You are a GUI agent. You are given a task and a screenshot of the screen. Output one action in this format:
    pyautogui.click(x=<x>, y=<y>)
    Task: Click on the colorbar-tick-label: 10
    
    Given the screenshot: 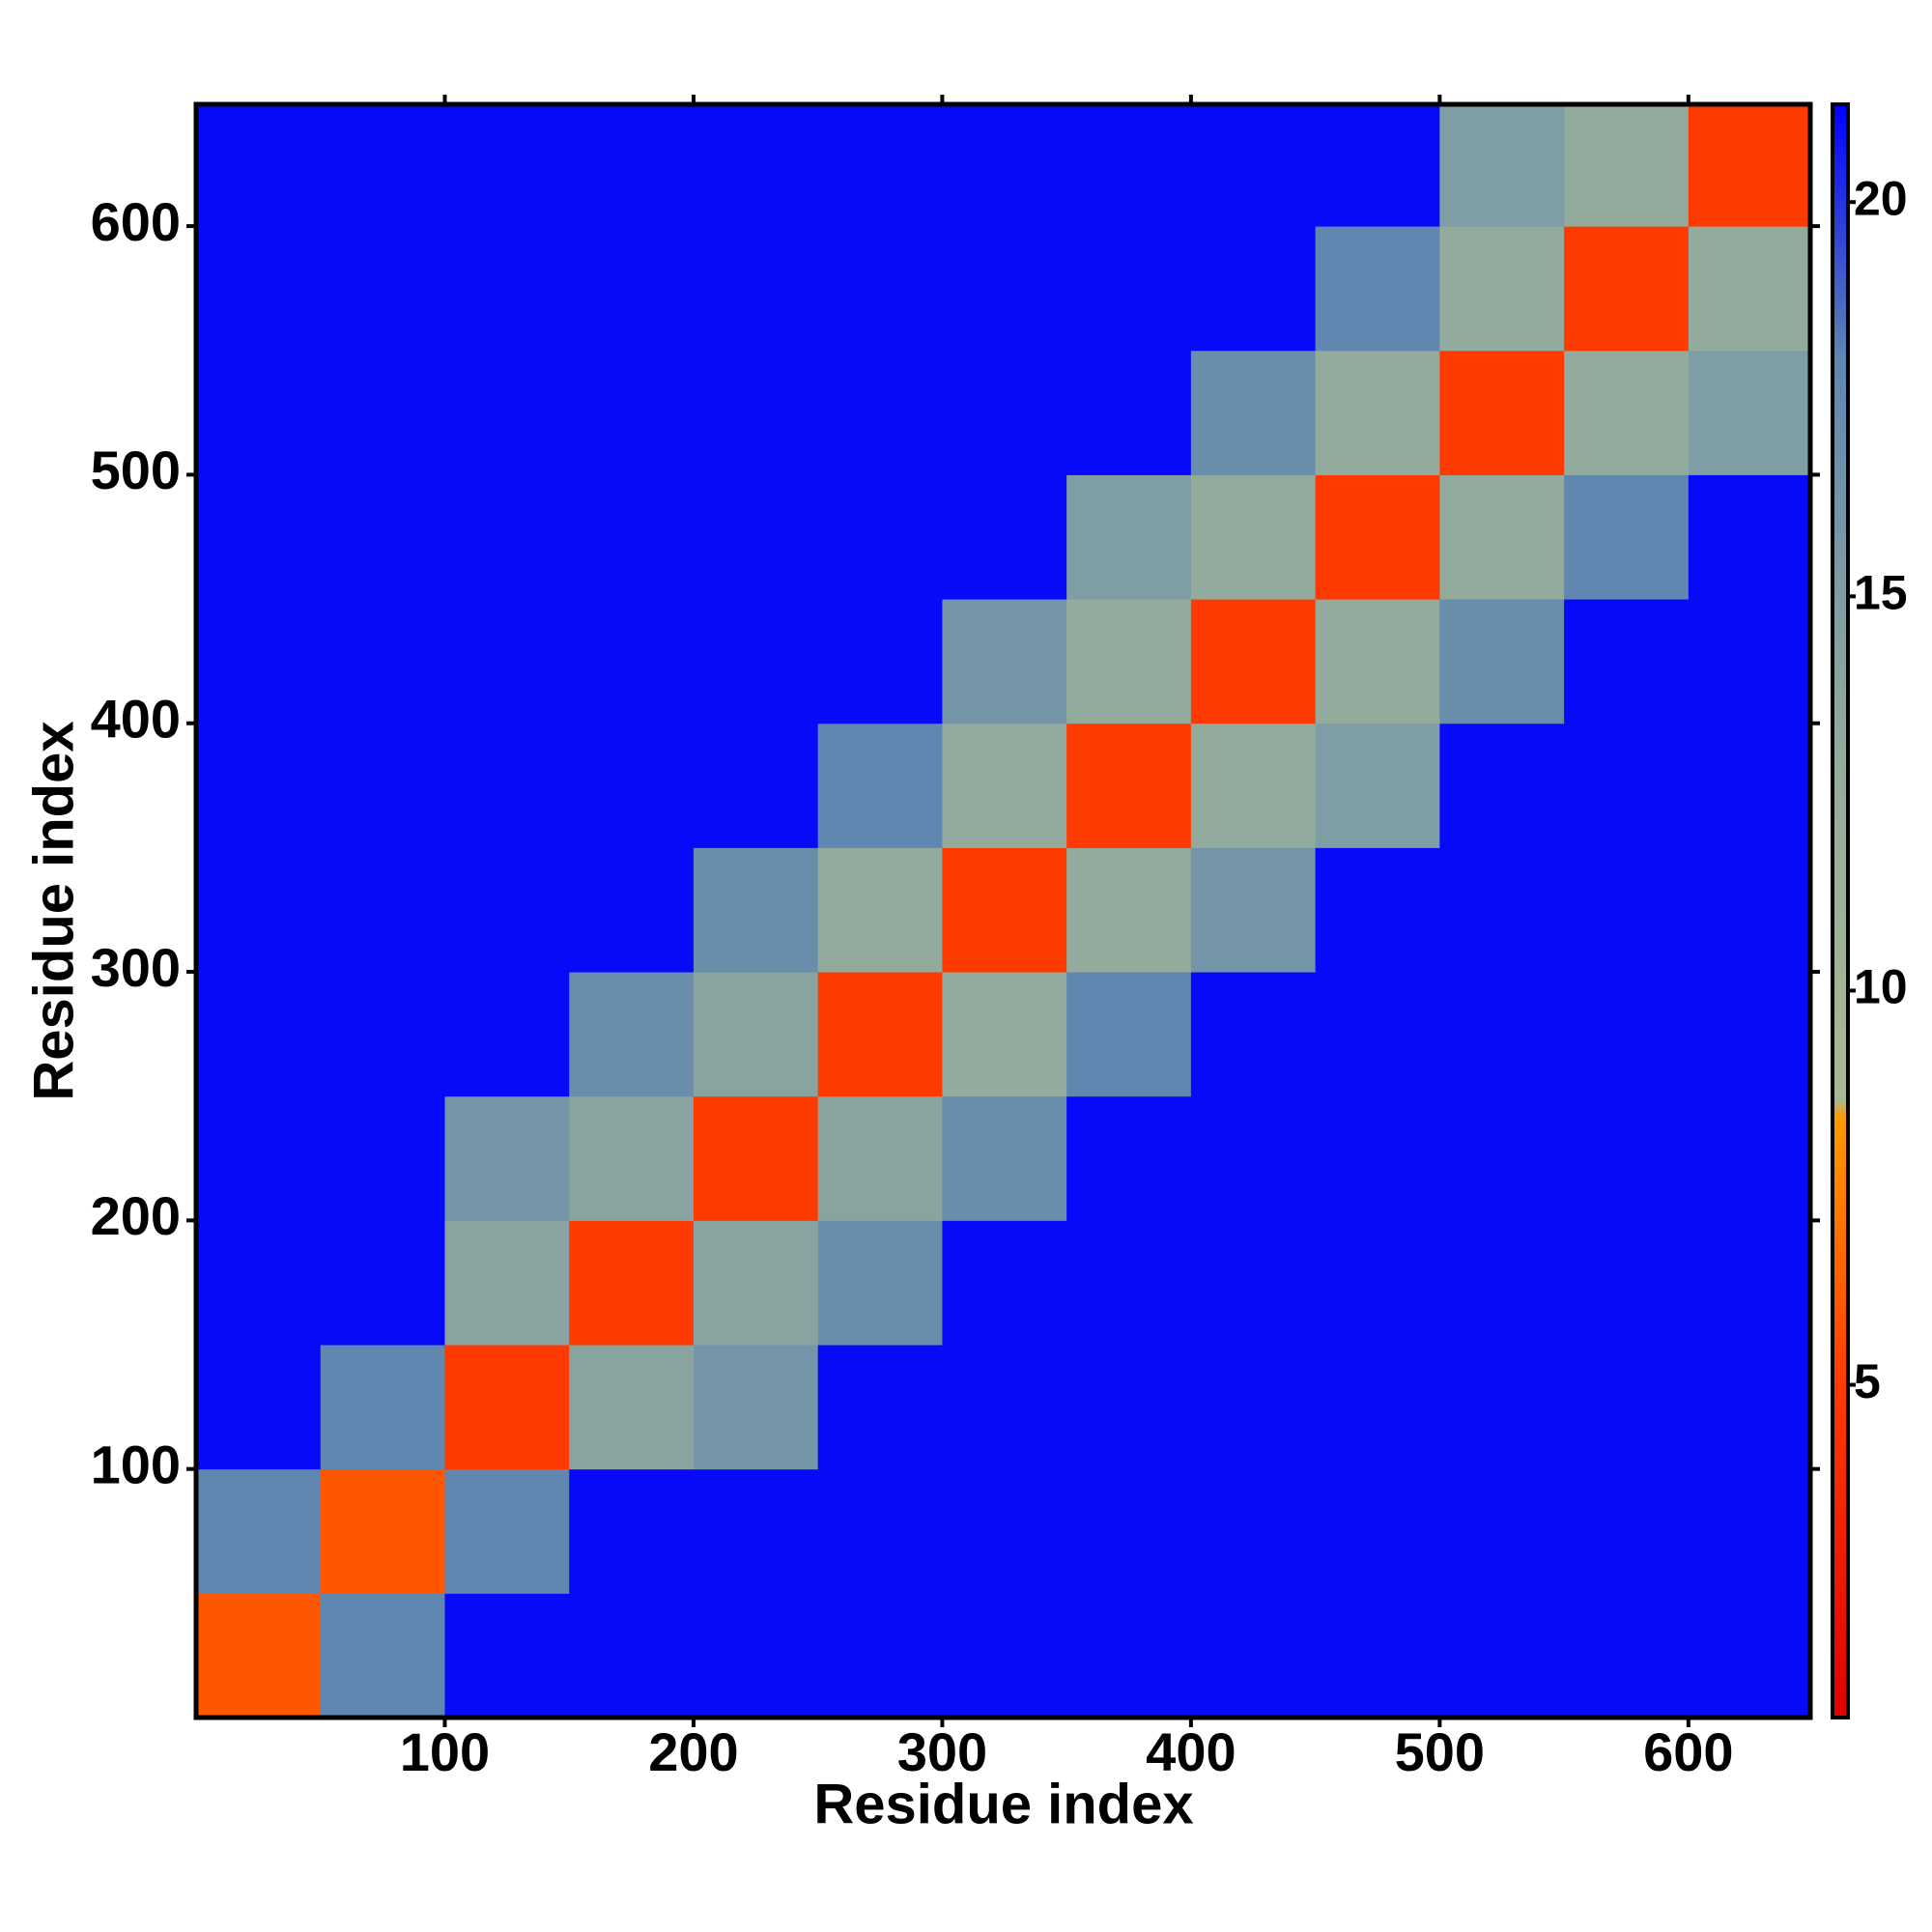 What is the action you would take?
    pyautogui.click(x=1881, y=987)
    